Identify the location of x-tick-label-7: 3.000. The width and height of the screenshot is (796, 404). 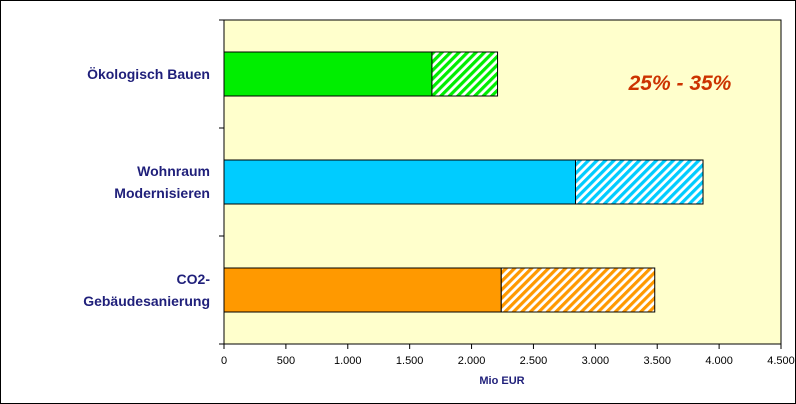
(596, 361).